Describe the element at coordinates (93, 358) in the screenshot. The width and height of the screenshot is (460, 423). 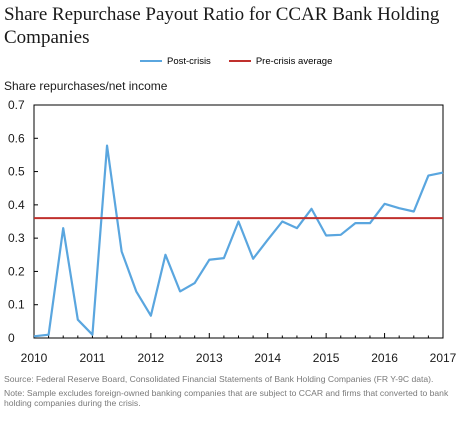
I see `x-tick-label: 2011` at that location.